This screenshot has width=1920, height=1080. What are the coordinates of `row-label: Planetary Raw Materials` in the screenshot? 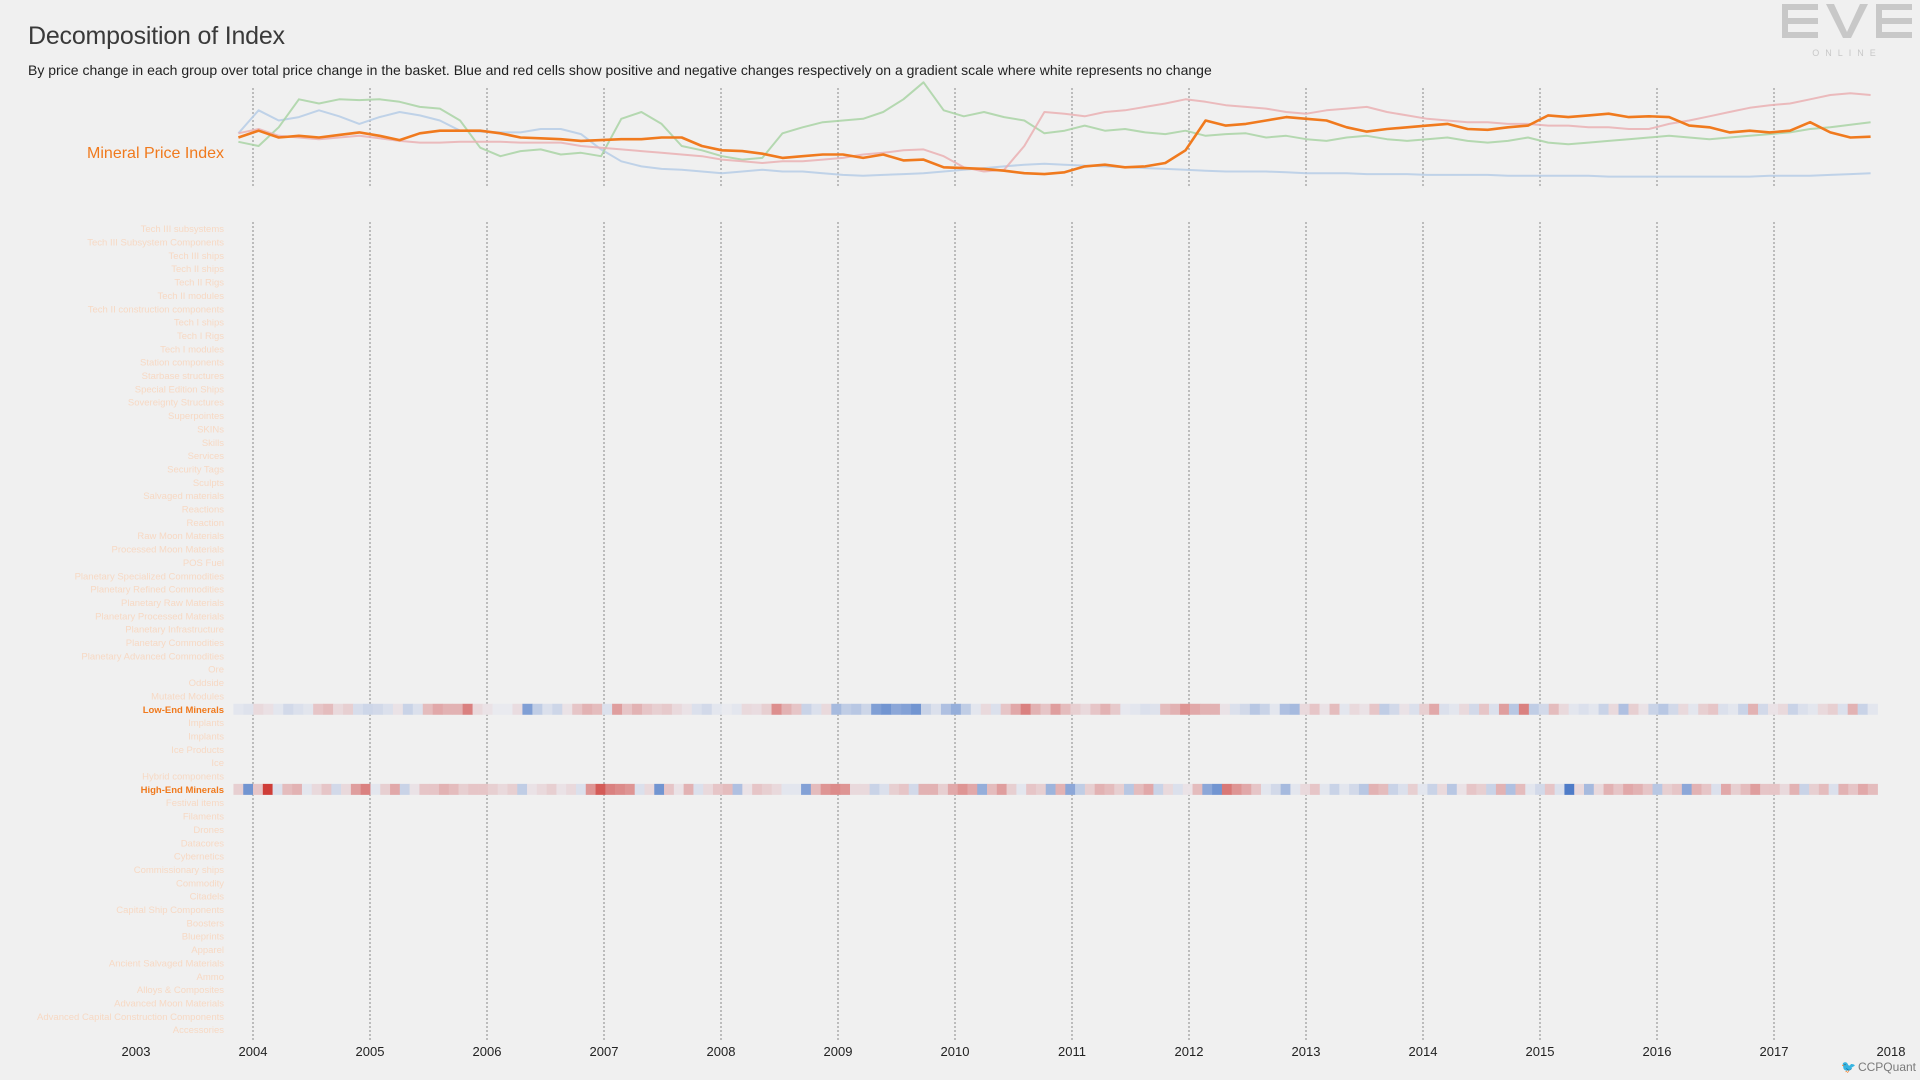 It's located at (172, 603).